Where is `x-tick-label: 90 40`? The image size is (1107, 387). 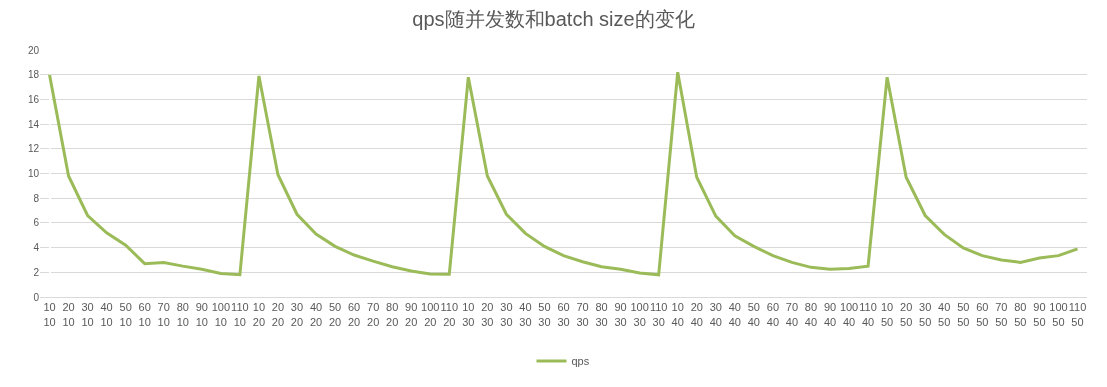
x-tick-label: 90 40 is located at coordinates (830, 314).